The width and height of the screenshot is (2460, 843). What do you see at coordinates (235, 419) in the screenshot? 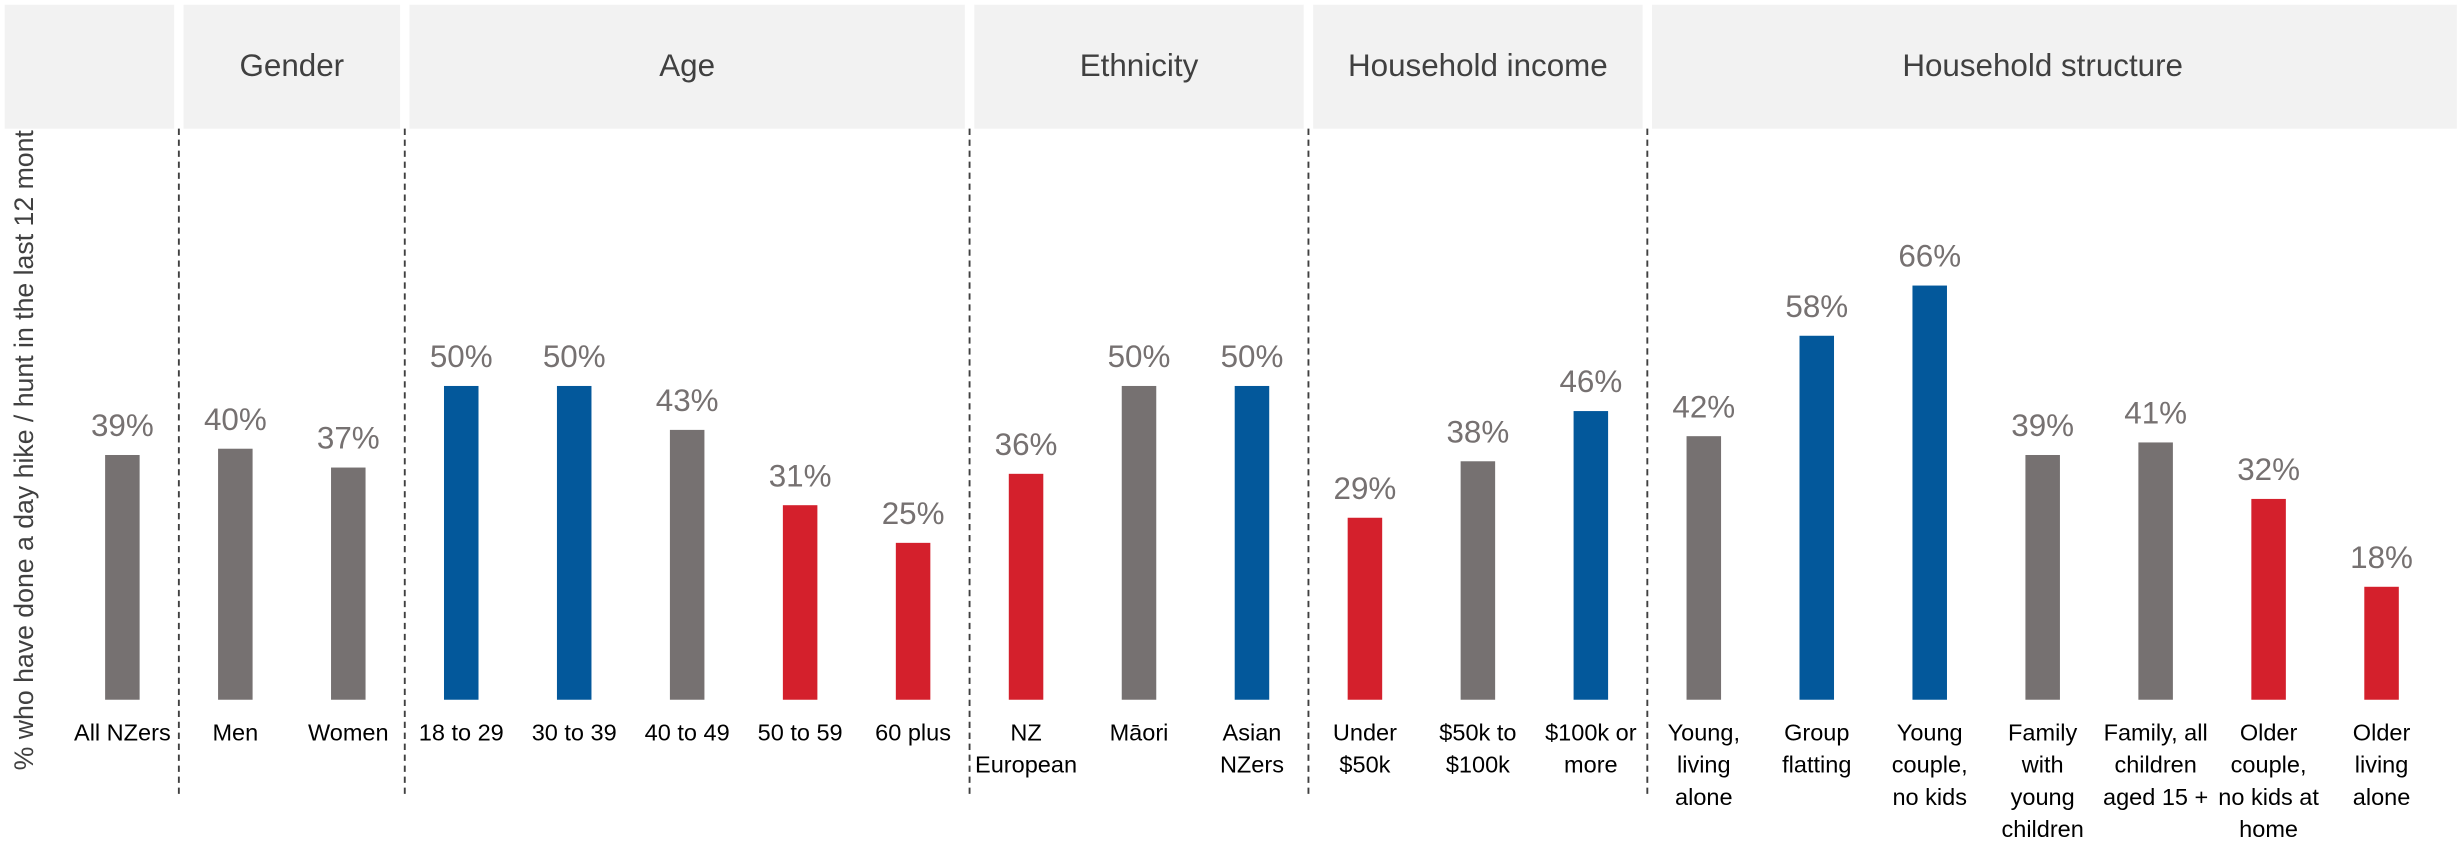
I see `value-label: 40%` at bounding box center [235, 419].